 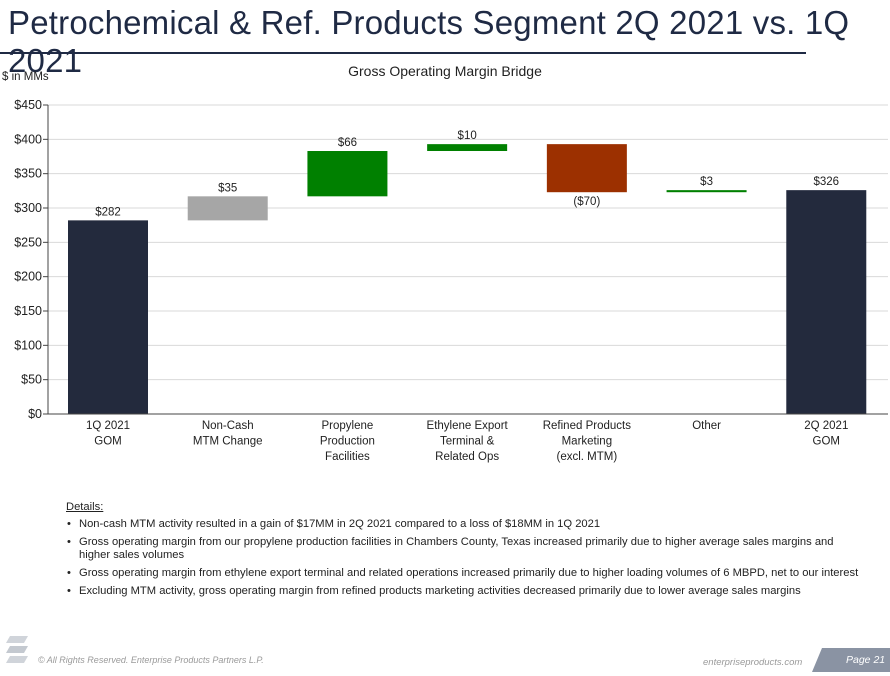 I want to click on y-tick-label: $200, so click(x=28, y=277).